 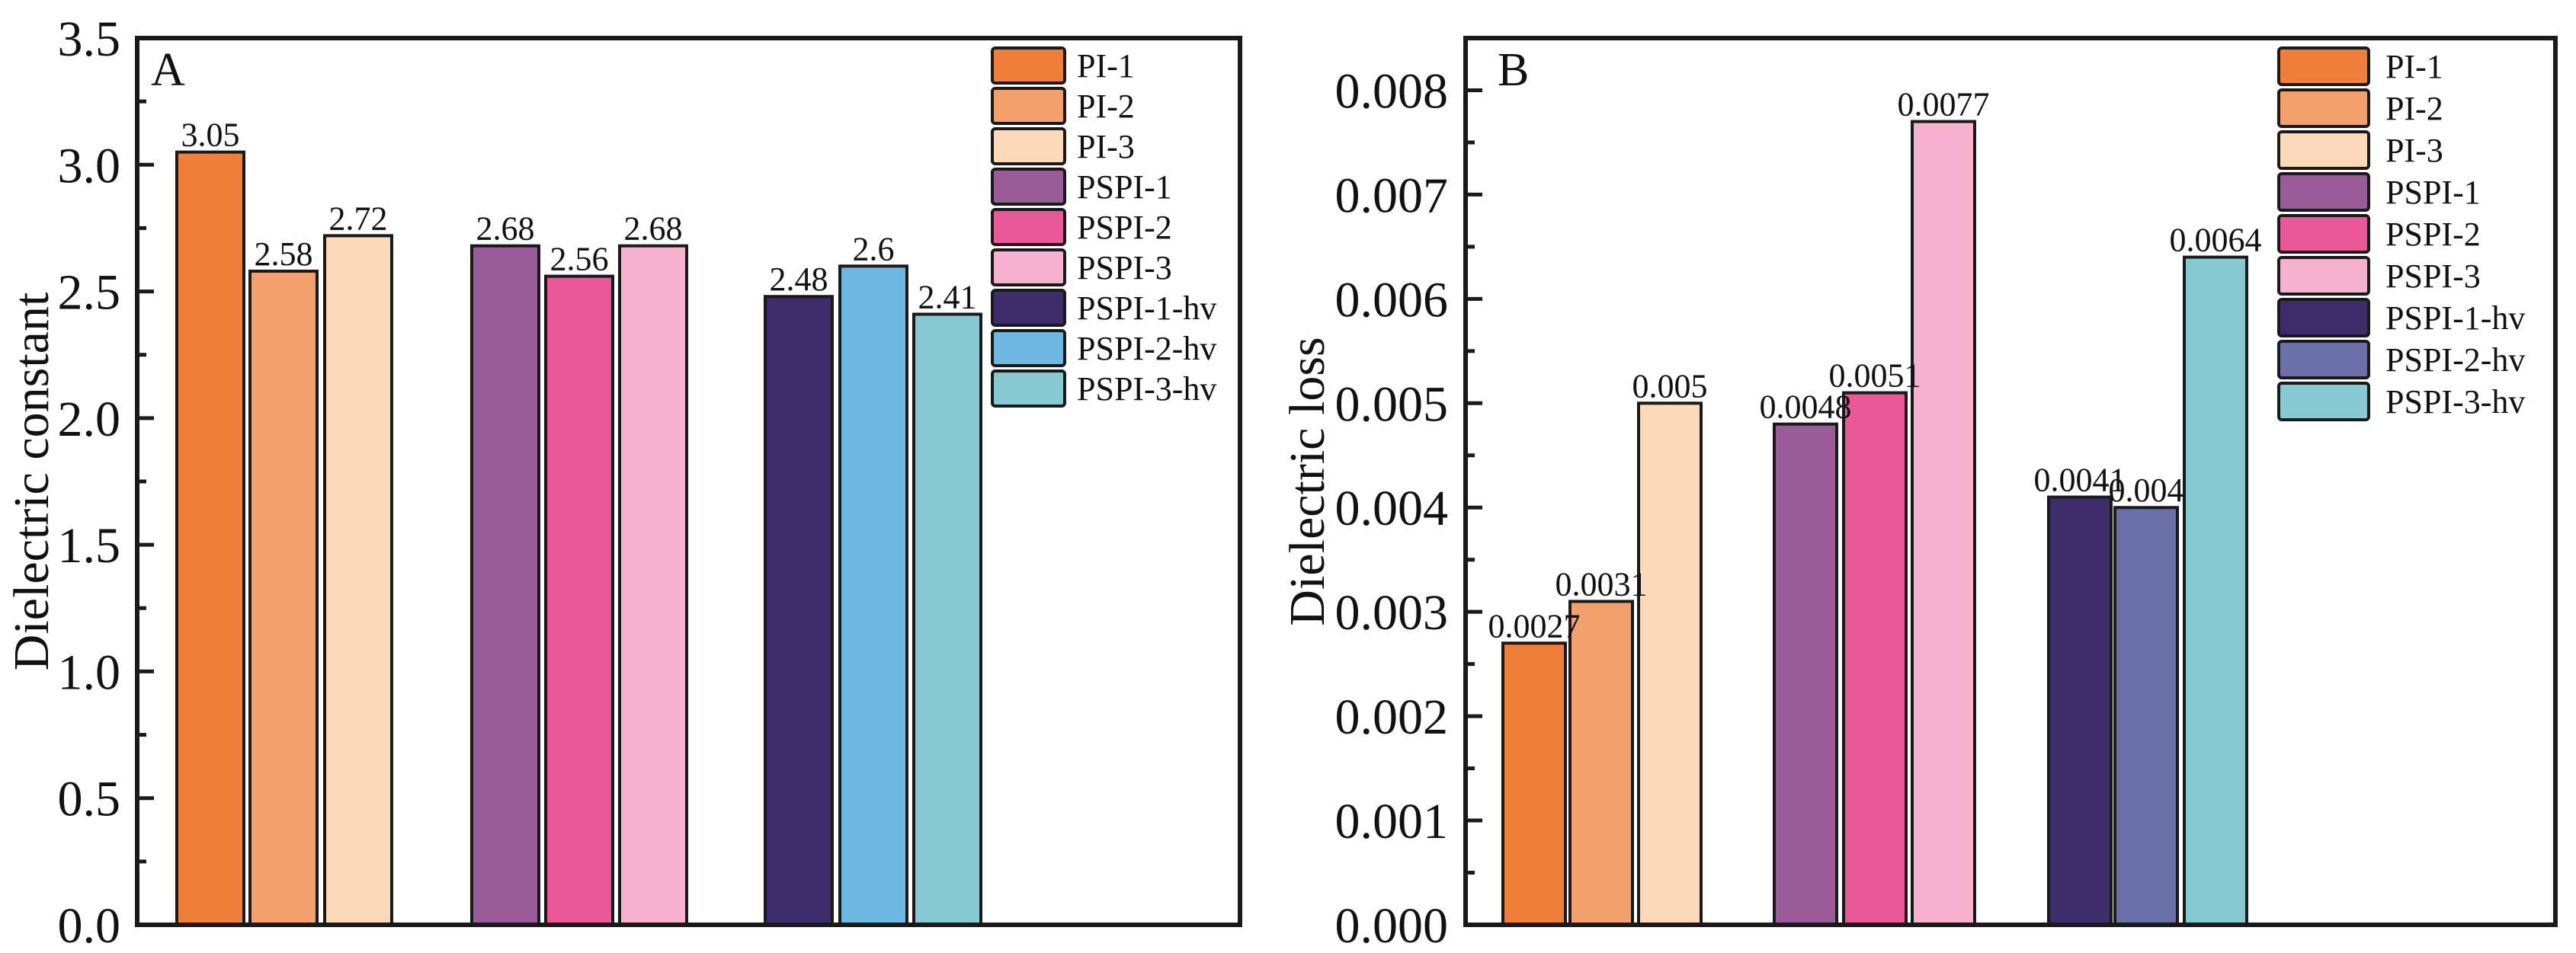 I want to click on y-tick-label: 2.5, so click(x=89, y=293).